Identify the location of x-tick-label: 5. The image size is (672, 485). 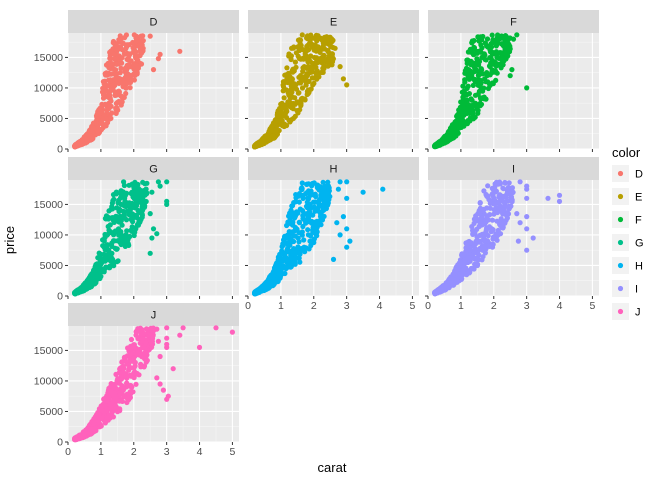
(233, 452).